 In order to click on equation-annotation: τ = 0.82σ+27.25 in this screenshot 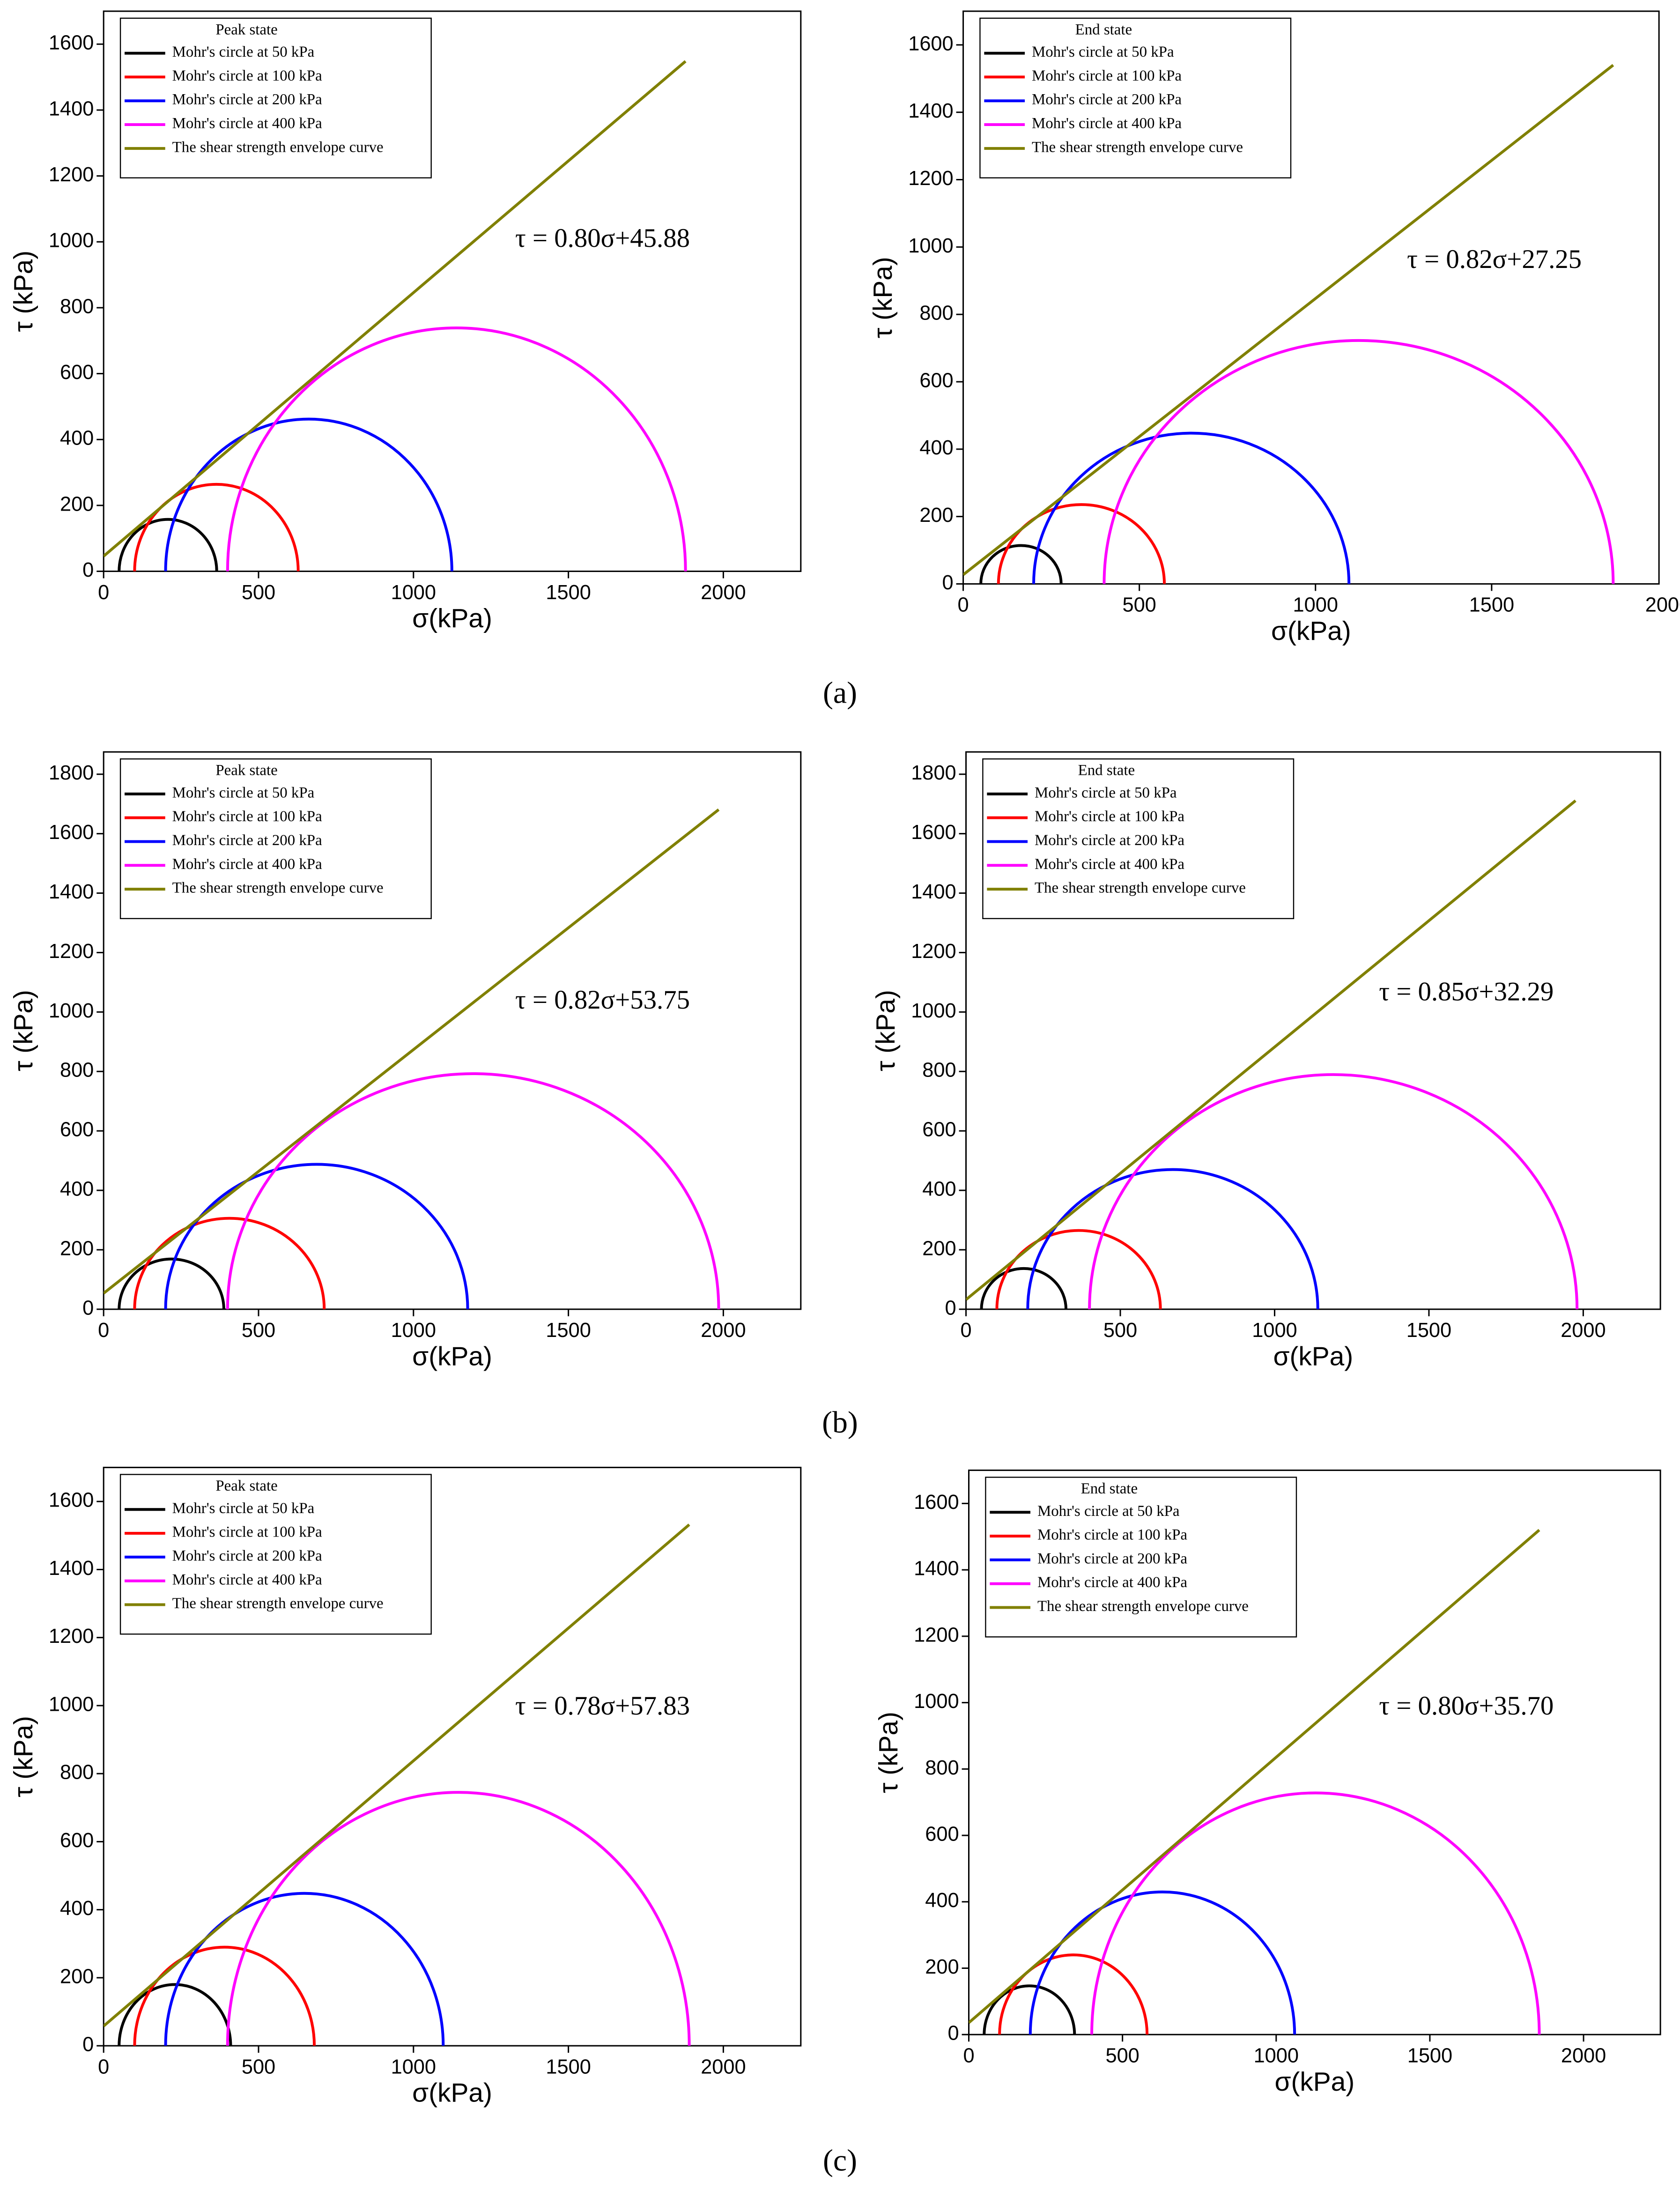, I will do `click(1495, 259)`.